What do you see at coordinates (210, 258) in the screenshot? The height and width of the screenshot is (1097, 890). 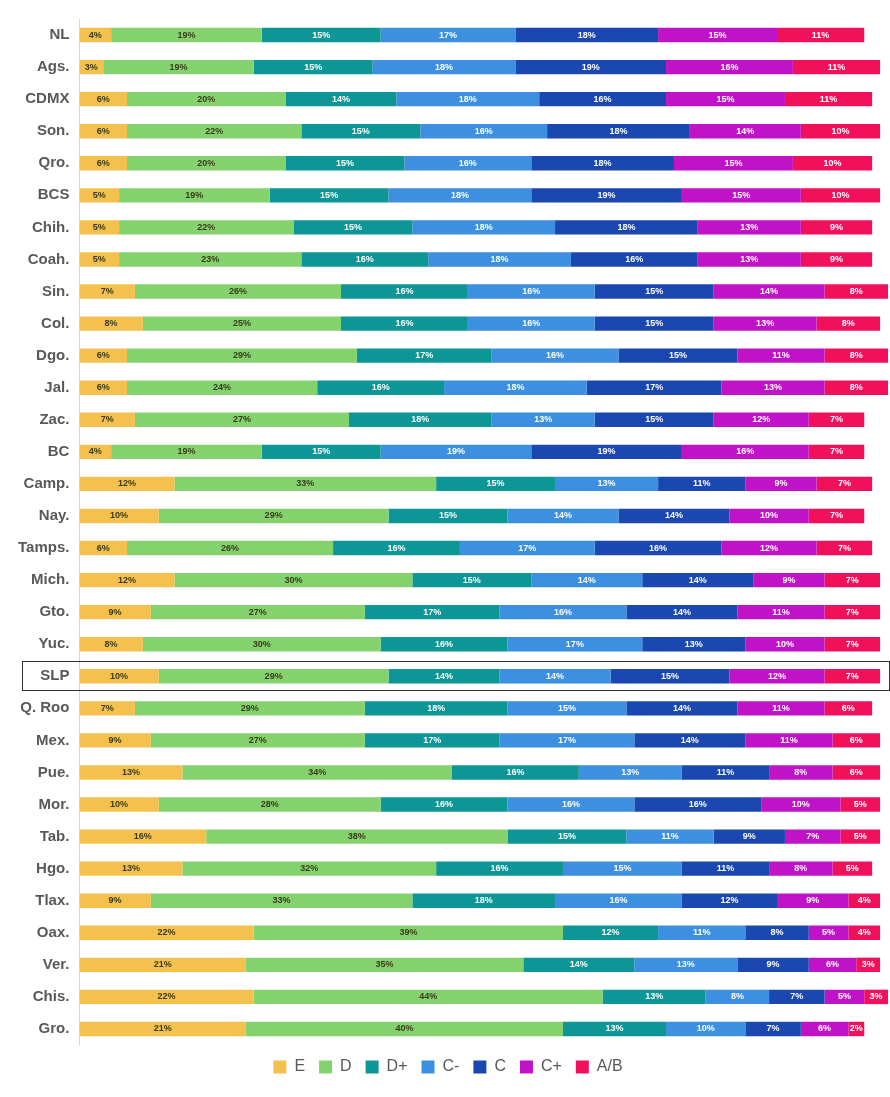 I see `data-label: 23%` at bounding box center [210, 258].